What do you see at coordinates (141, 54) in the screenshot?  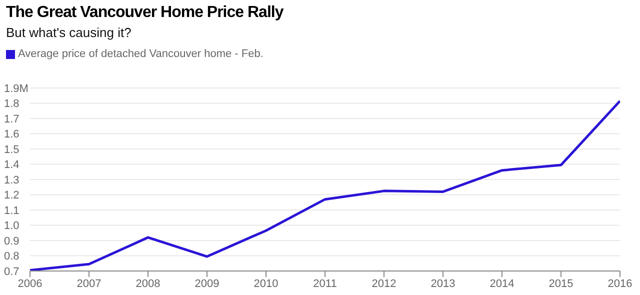 I see `legend-label: Average price of detached Vancouver home - Feb.` at bounding box center [141, 54].